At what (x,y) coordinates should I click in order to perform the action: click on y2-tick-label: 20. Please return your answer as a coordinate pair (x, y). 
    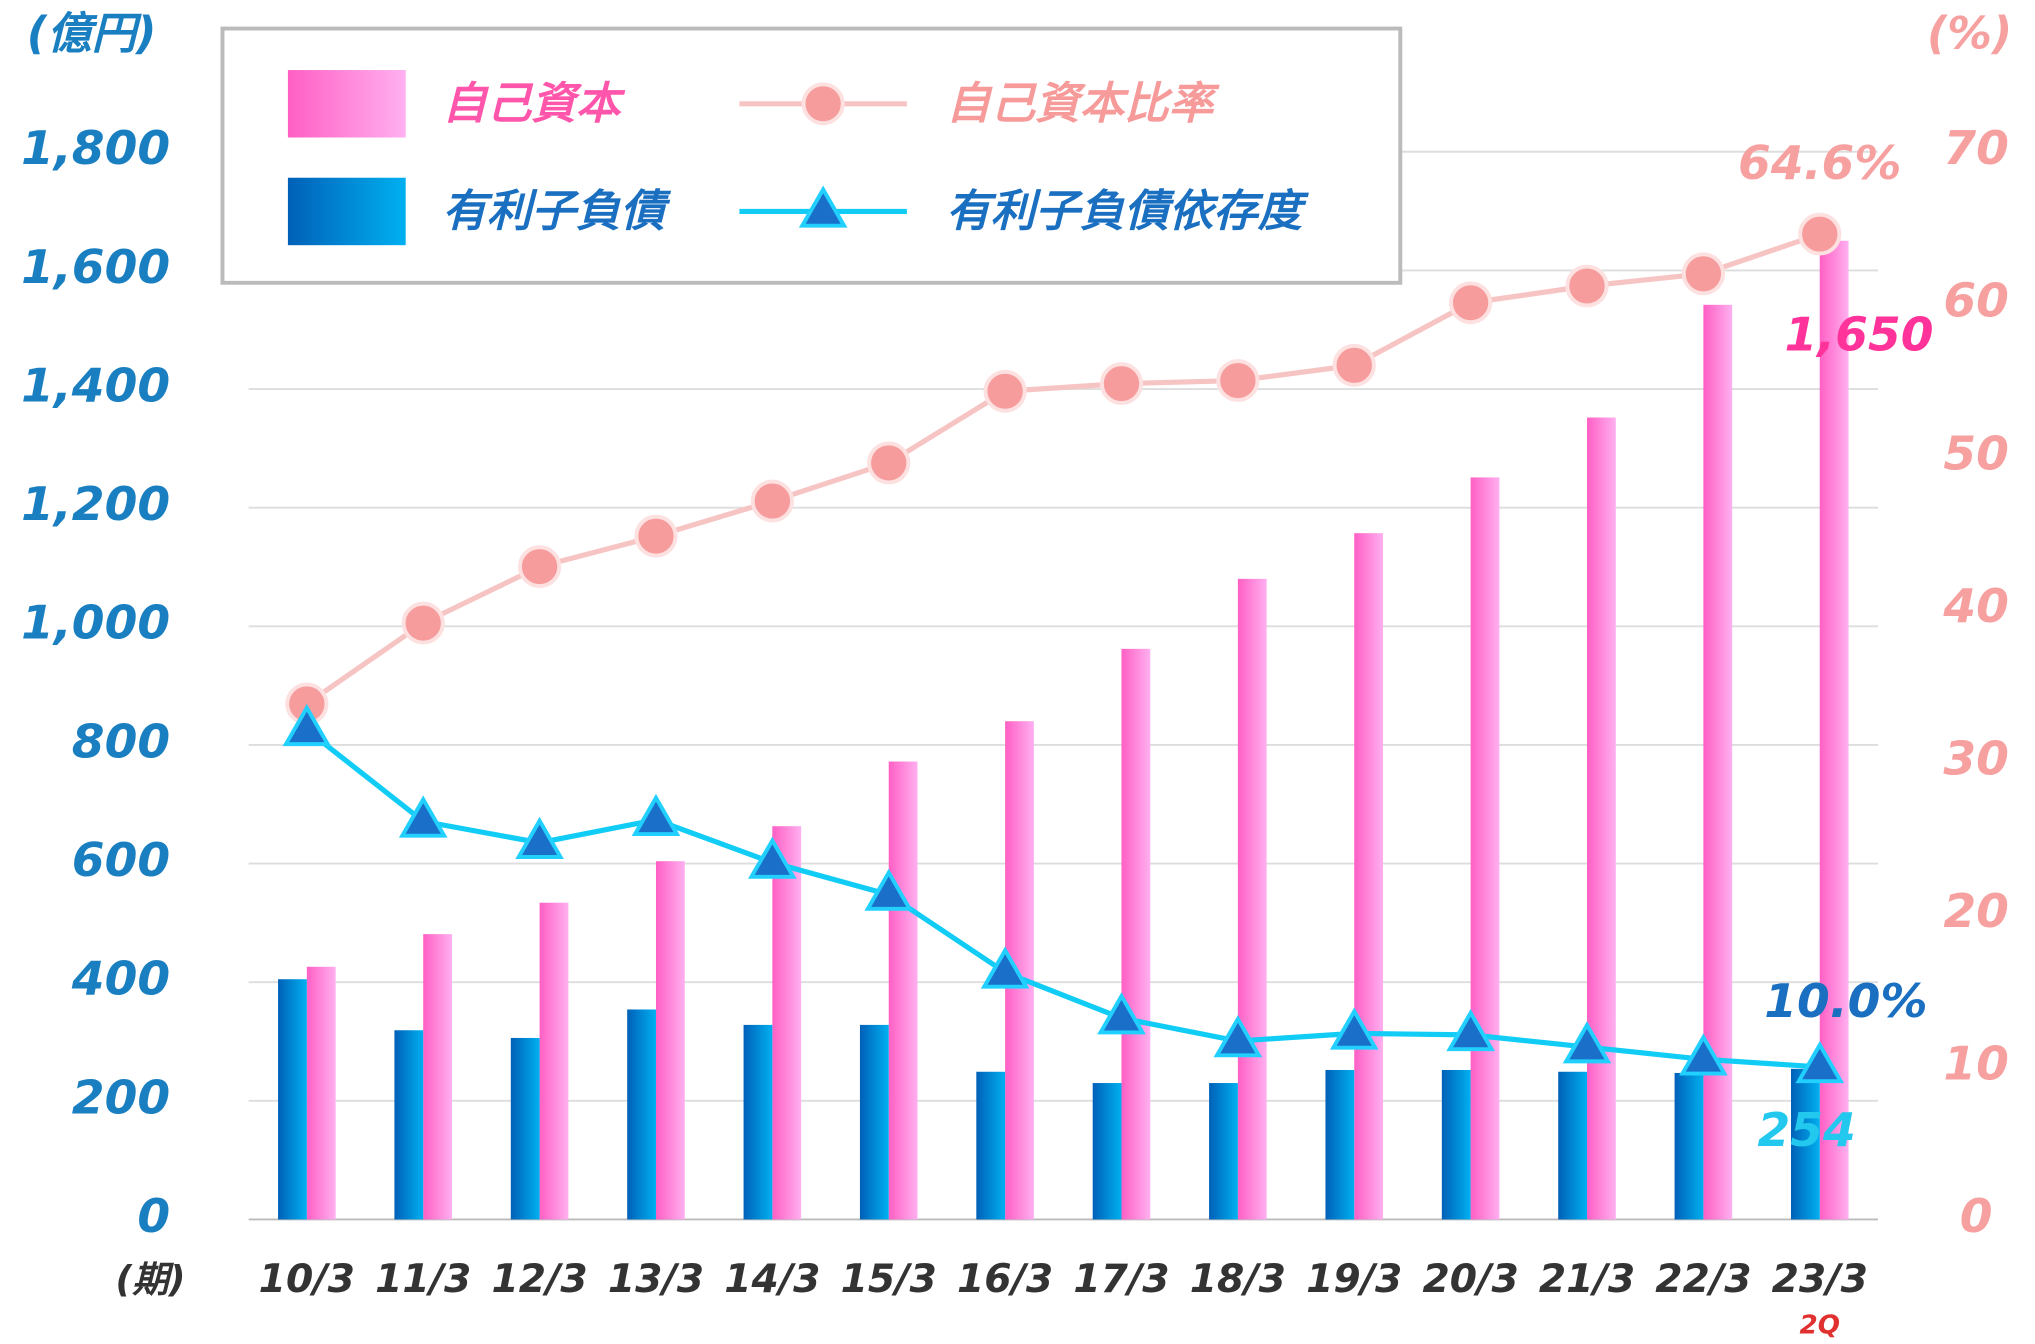
    Looking at the image, I should click on (1976, 911).